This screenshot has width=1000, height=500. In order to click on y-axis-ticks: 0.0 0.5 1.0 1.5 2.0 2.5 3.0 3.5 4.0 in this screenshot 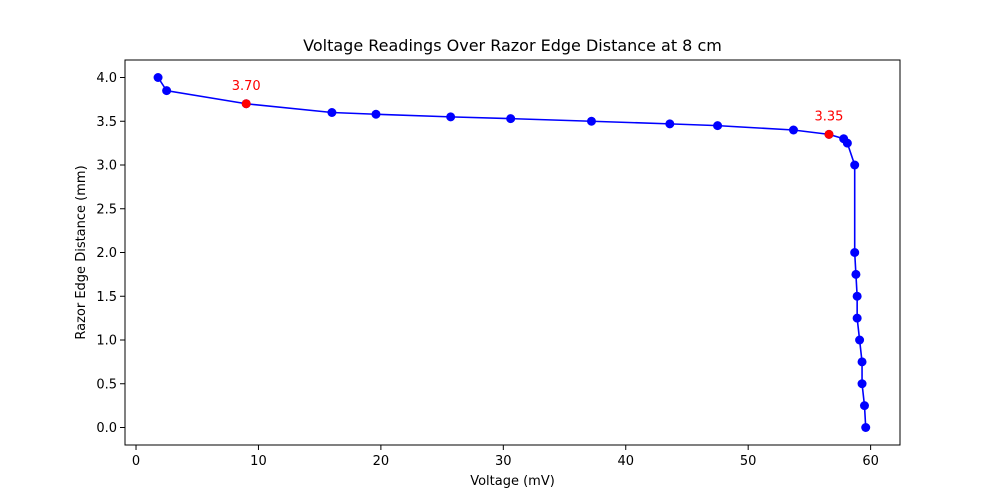, I will do `click(110, 253)`.